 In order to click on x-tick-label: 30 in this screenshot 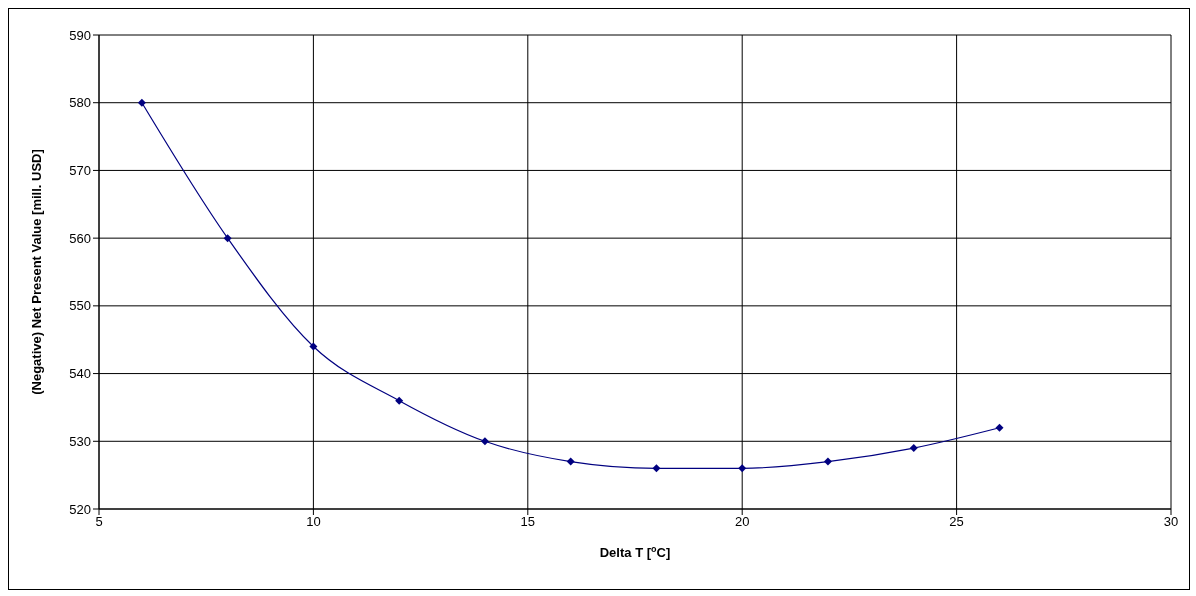, I will do `click(1171, 522)`.